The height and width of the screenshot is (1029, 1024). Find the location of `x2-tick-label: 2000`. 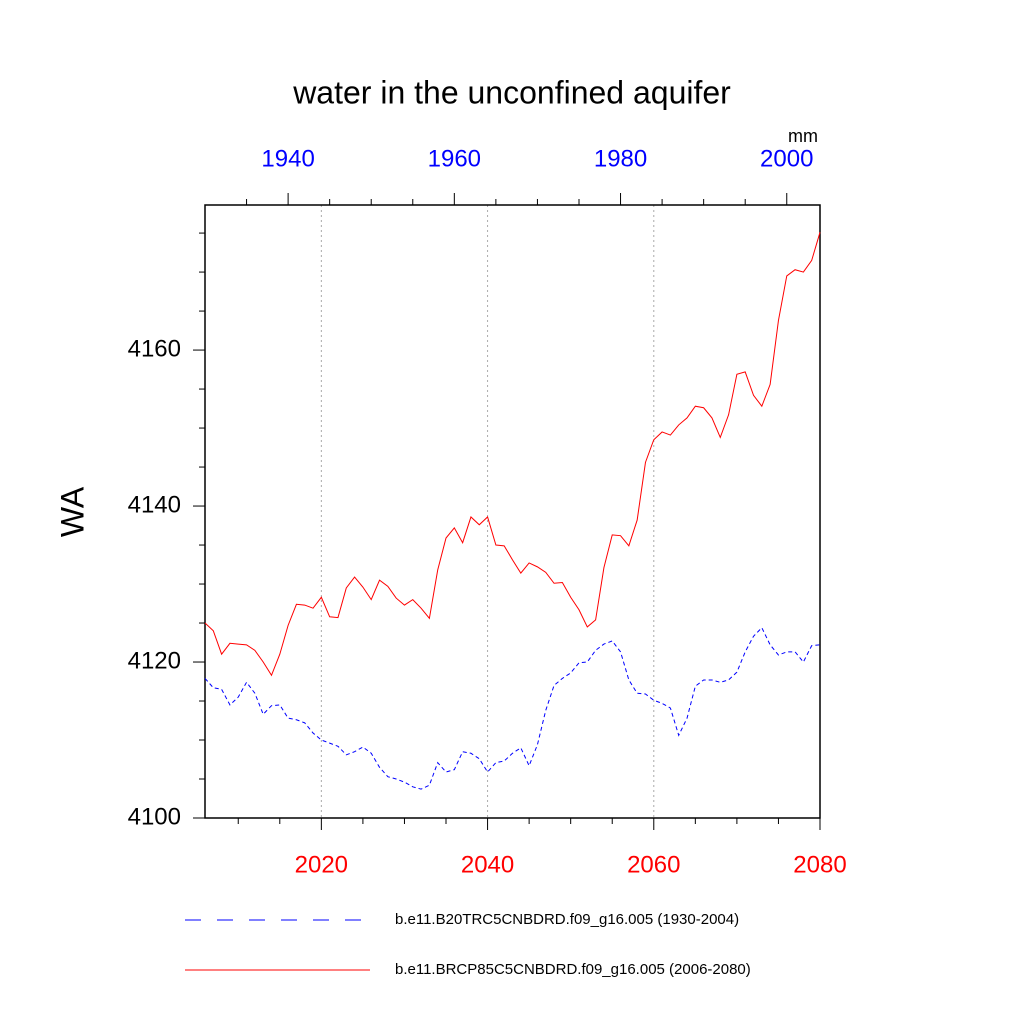

x2-tick-label: 2000 is located at coordinates (786, 158).